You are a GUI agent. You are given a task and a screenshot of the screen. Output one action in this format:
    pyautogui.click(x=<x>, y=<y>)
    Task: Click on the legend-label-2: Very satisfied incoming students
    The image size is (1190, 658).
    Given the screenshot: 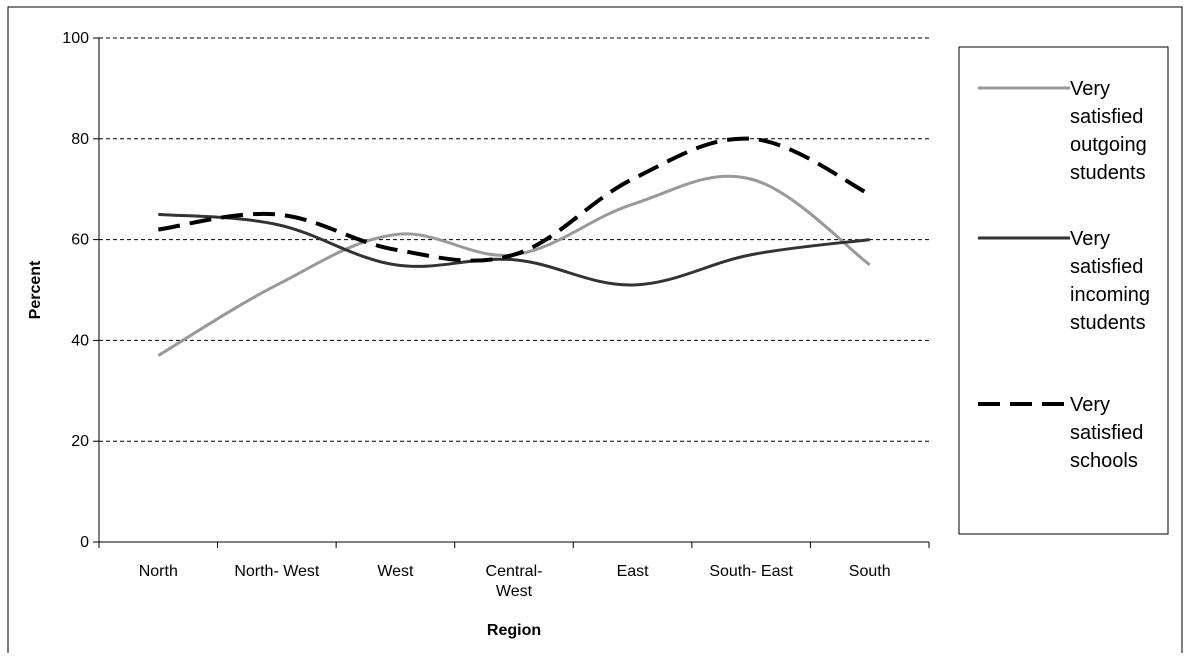 What is the action you would take?
    pyautogui.click(x=1110, y=281)
    